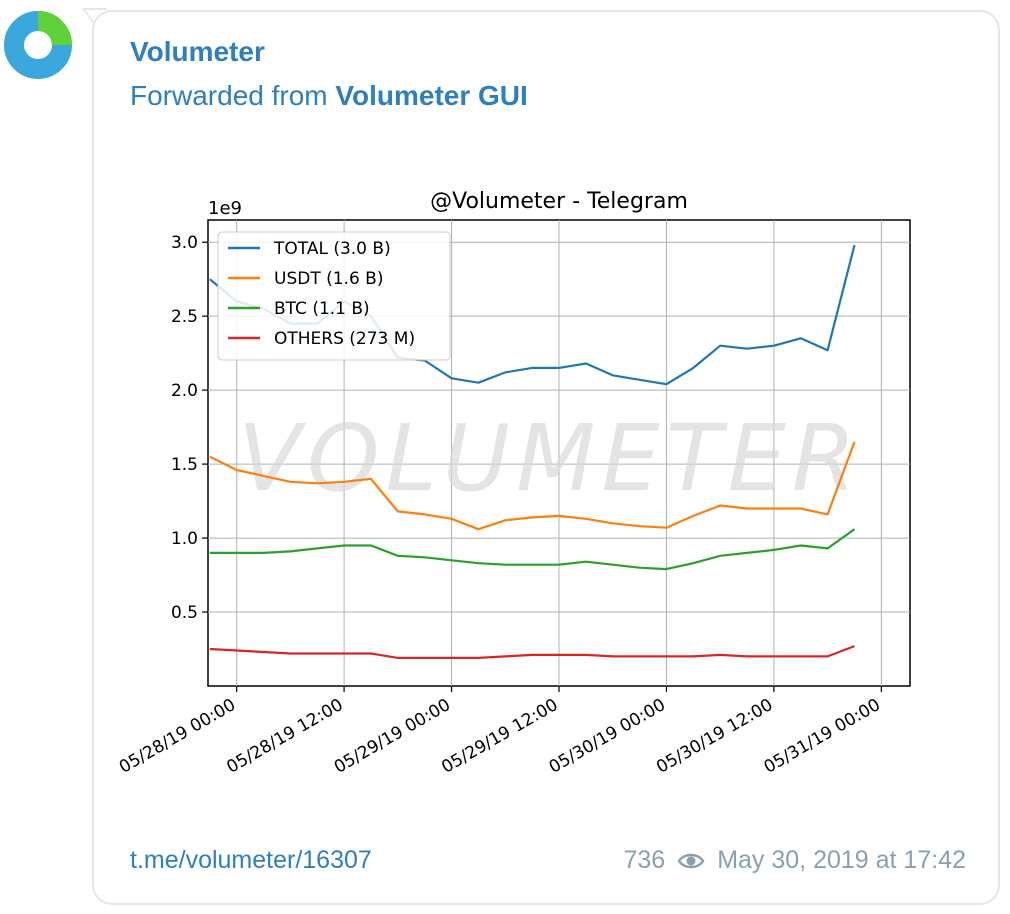 The height and width of the screenshot is (914, 1010). What do you see at coordinates (184, 465) in the screenshot?
I see `y-tick-label: 1.5` at bounding box center [184, 465].